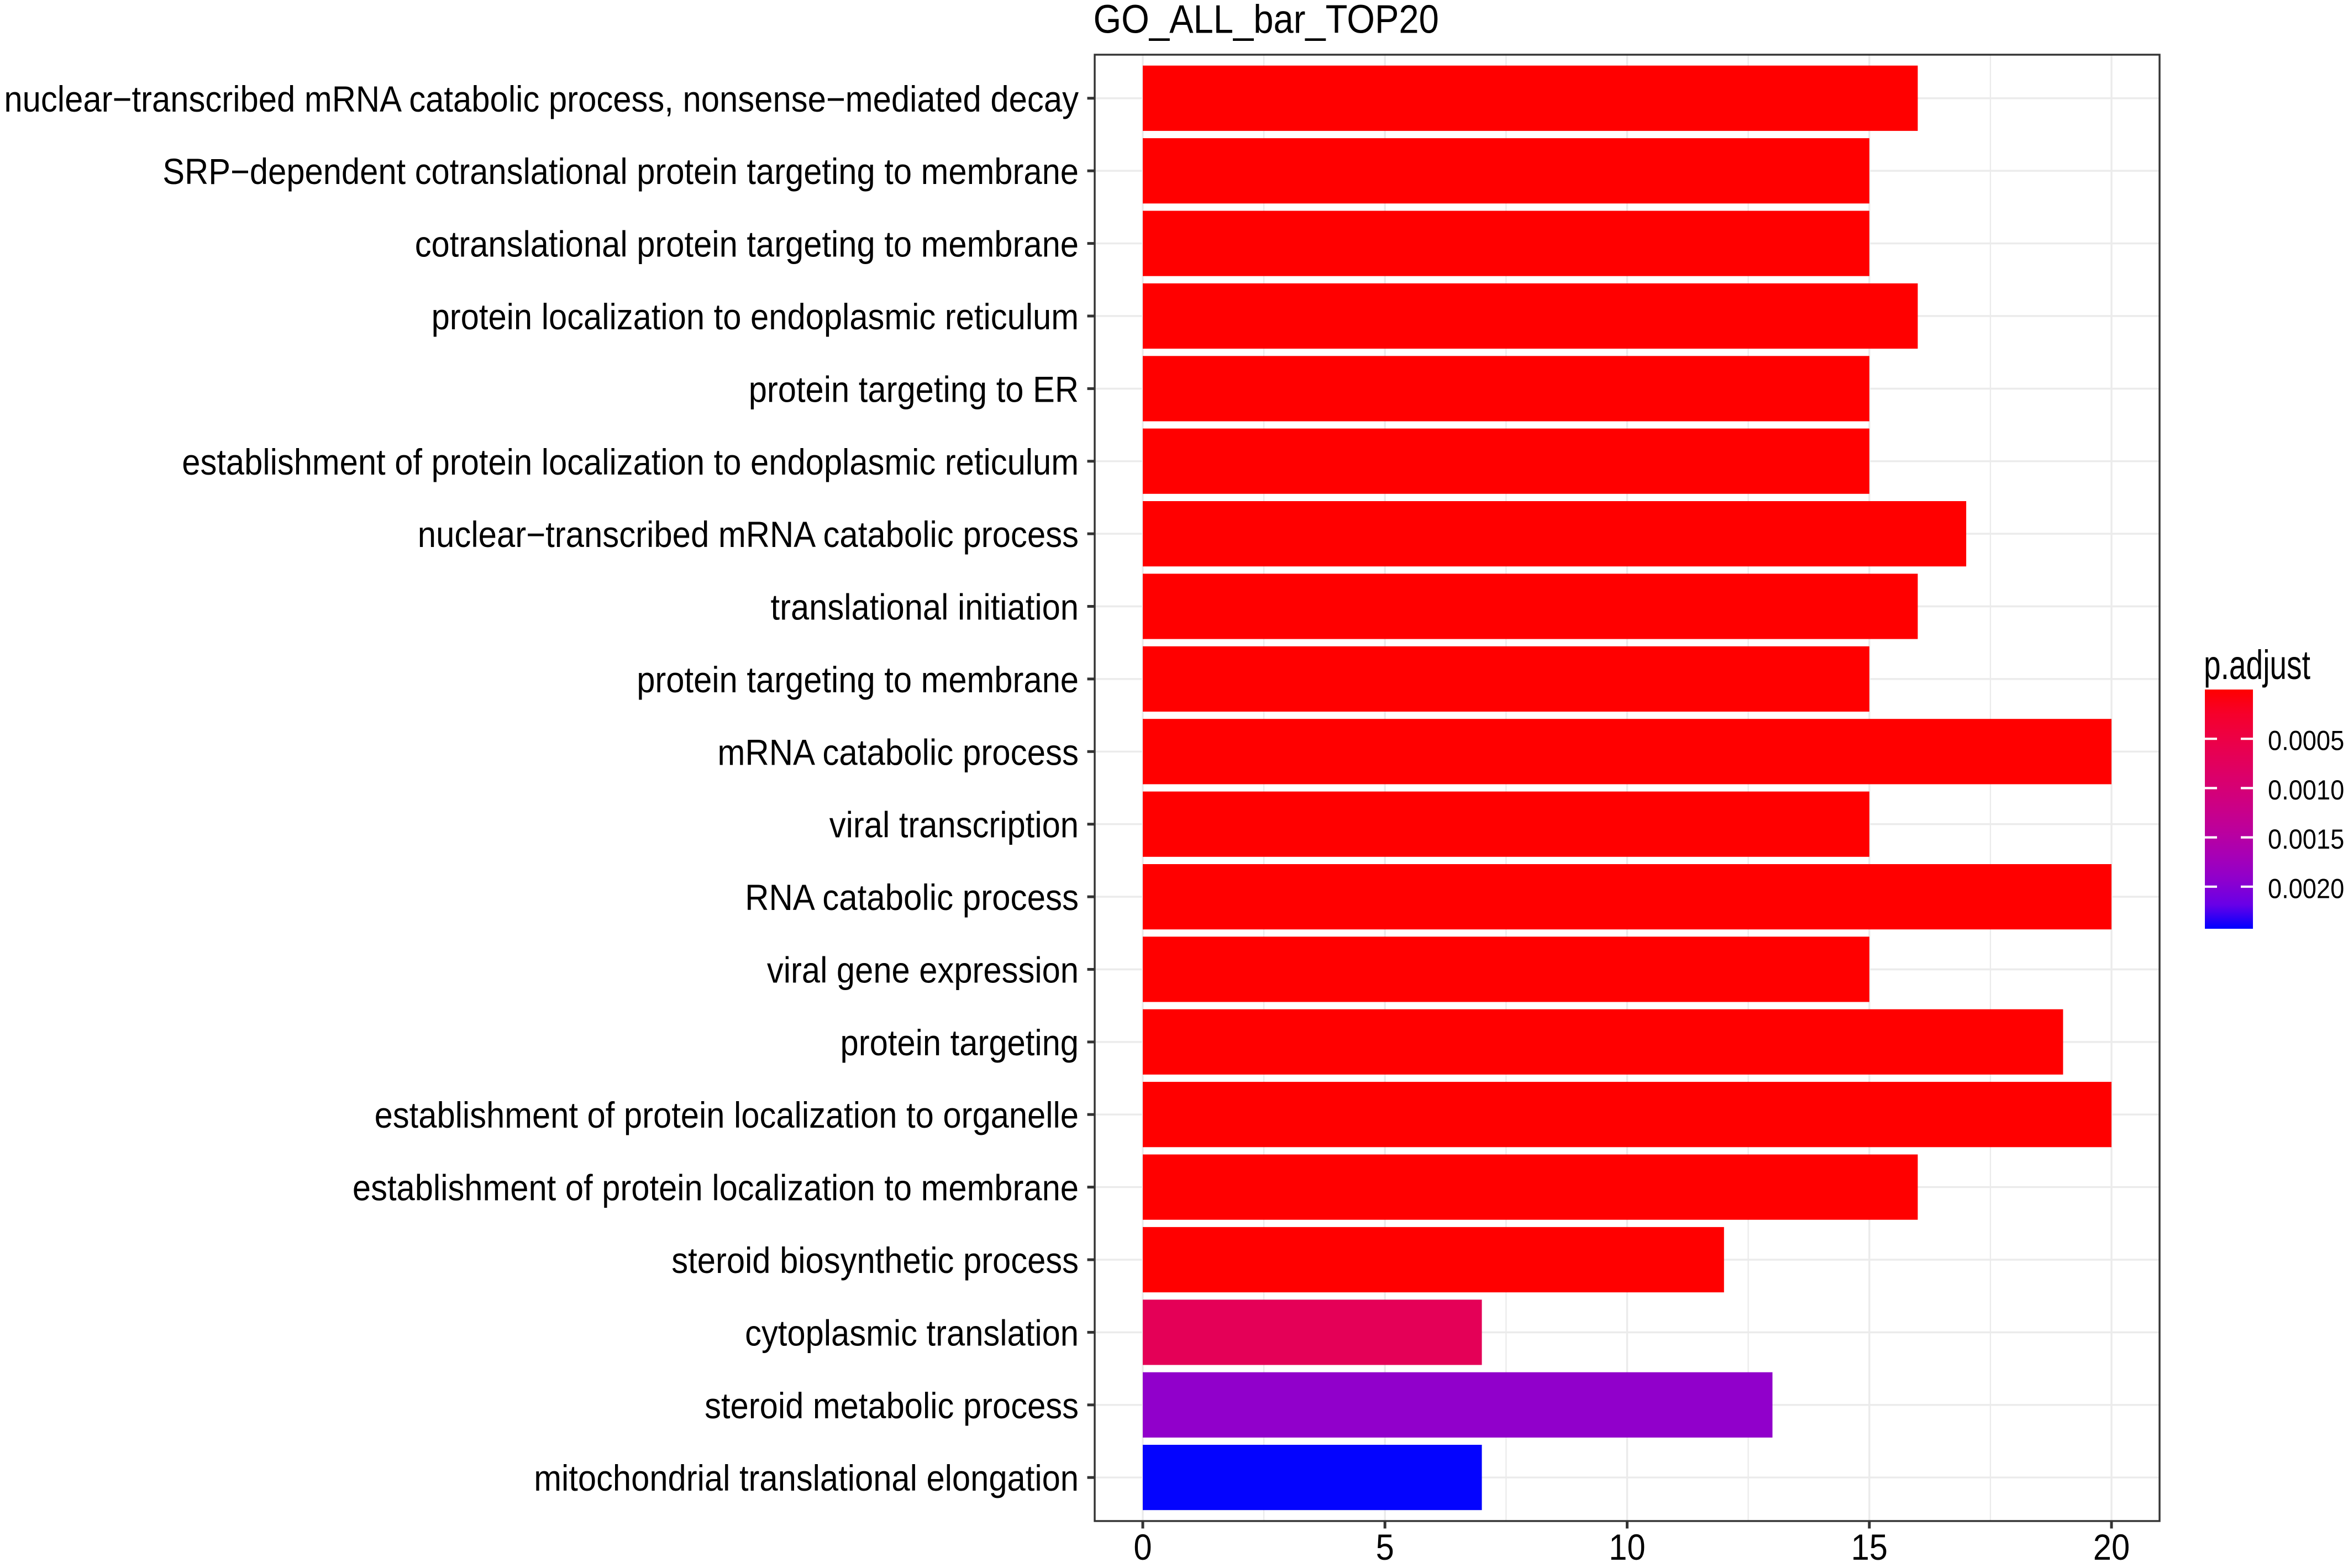 The width and height of the screenshot is (2348, 1568). I want to click on svg-text: 15, so click(1869, 1546).